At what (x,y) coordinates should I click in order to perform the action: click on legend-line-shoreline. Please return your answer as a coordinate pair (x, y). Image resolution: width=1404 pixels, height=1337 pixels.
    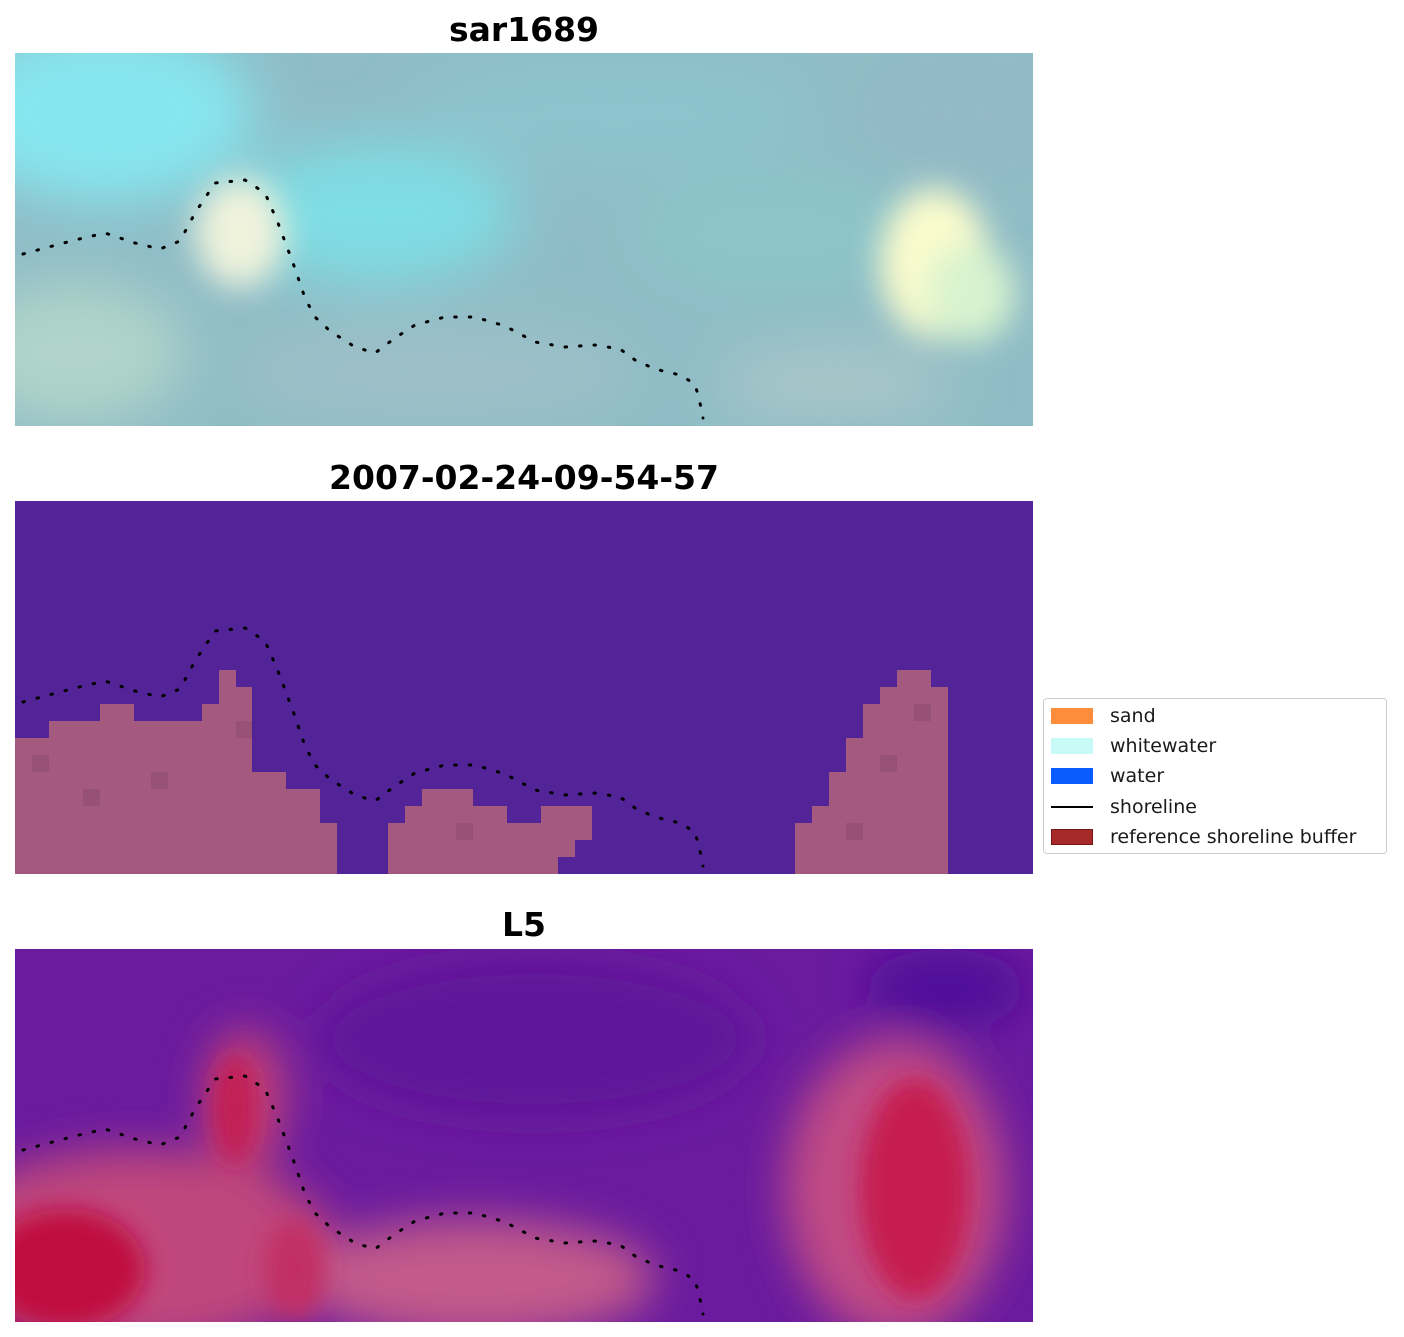
    Looking at the image, I should click on (1072, 807).